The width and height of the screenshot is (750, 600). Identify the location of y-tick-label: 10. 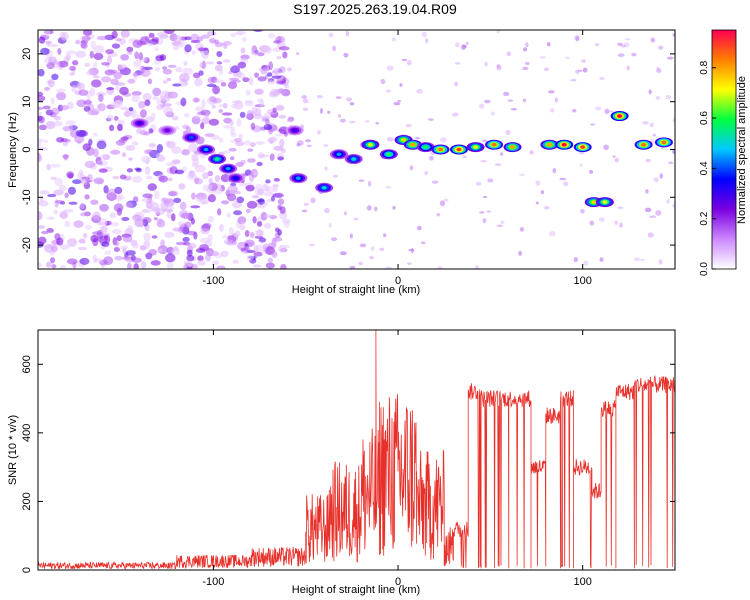
(27, 102).